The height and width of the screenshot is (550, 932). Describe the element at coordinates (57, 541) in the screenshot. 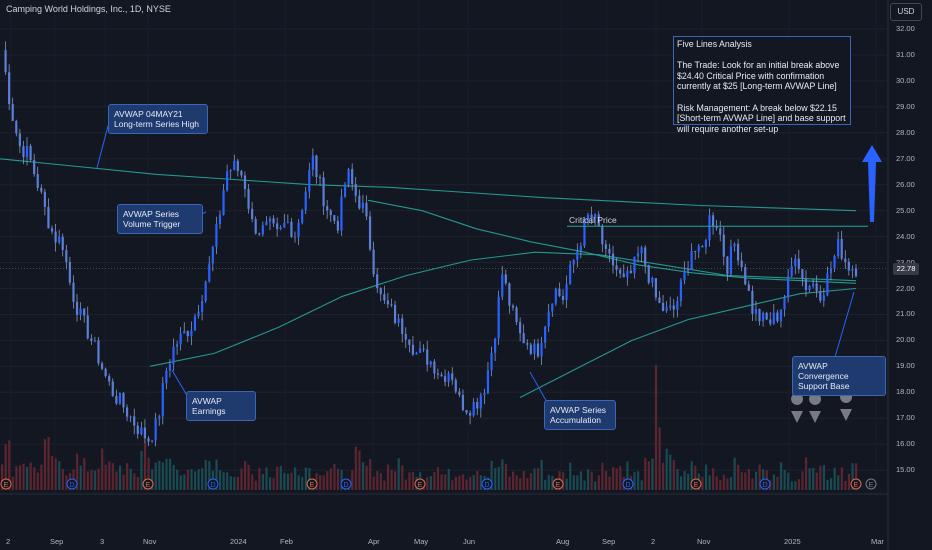

I see `x-tick-label: Sep` at that location.